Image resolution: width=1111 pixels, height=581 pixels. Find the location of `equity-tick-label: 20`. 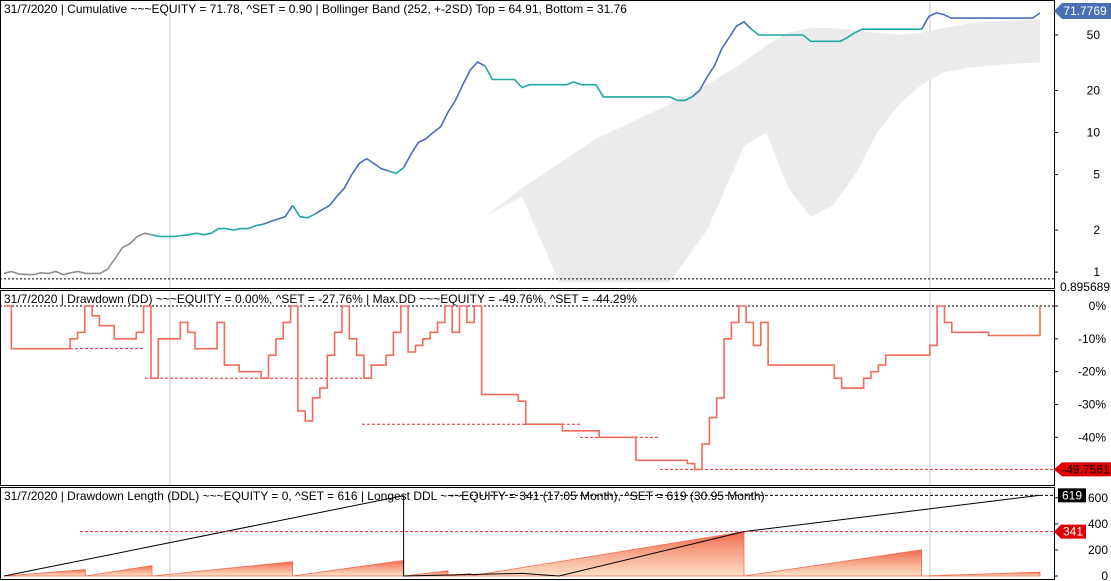

equity-tick-label: 20 is located at coordinates (1094, 91).